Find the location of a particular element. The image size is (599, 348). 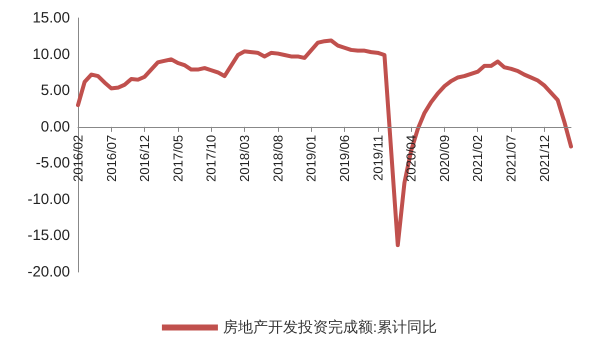

x-tick-label: 2021/12 is located at coordinates (544, 158).